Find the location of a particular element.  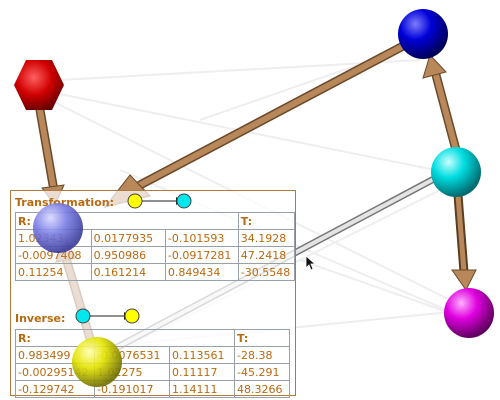

red-hexagon-node is located at coordinates (39, 85).